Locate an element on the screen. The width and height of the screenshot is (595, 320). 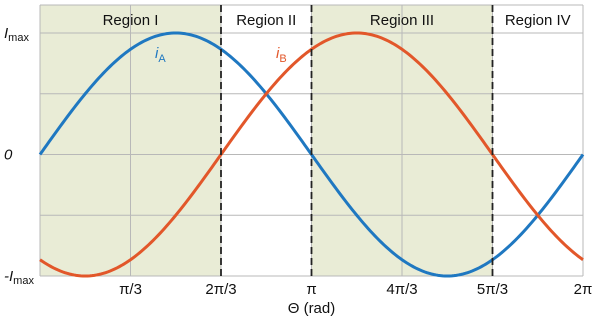
series-label-a: iA is located at coordinates (160, 55).